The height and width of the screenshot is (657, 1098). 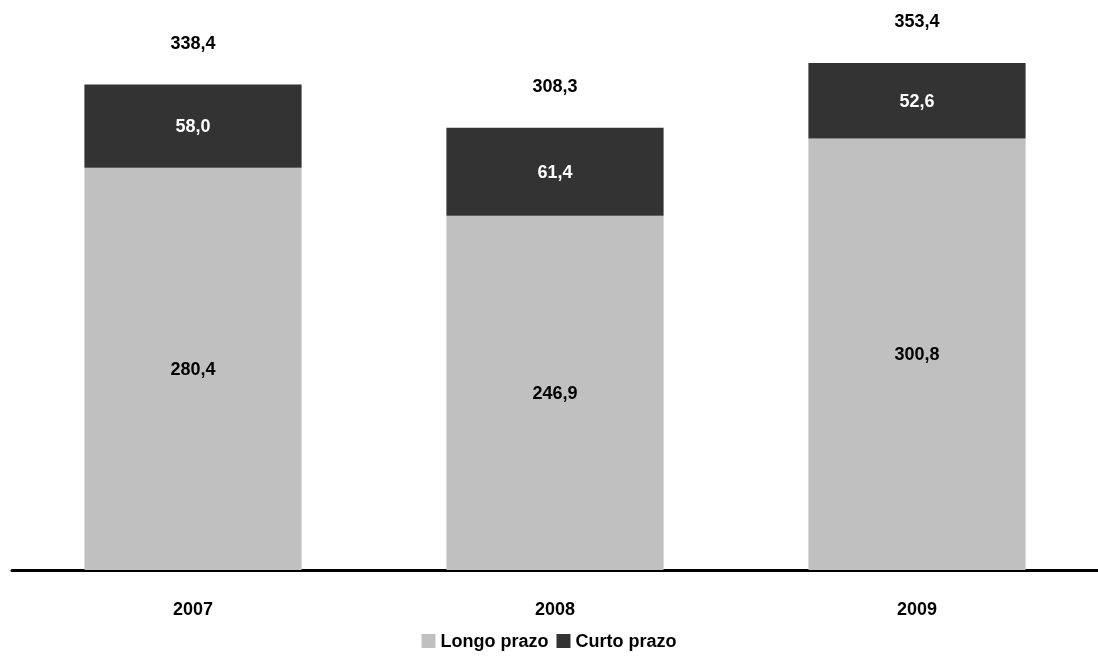 What do you see at coordinates (193, 609) in the screenshot?
I see `x-tick-label: 2007` at bounding box center [193, 609].